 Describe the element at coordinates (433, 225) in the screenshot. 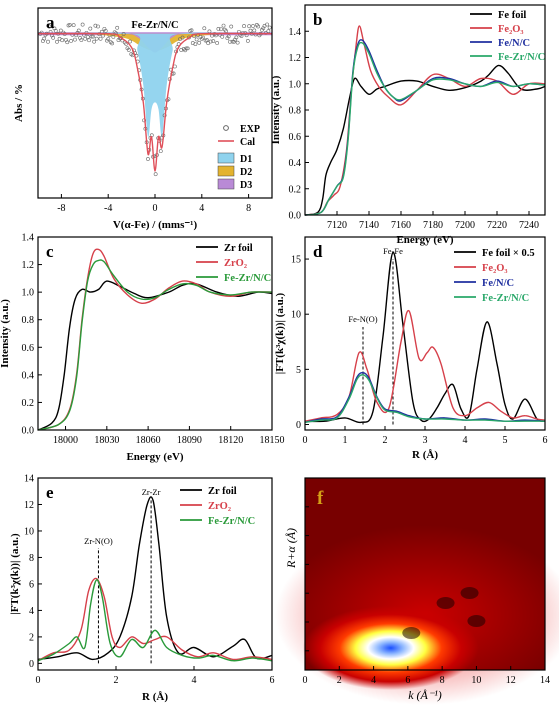

I see `x-tick-label: 7180` at that location.